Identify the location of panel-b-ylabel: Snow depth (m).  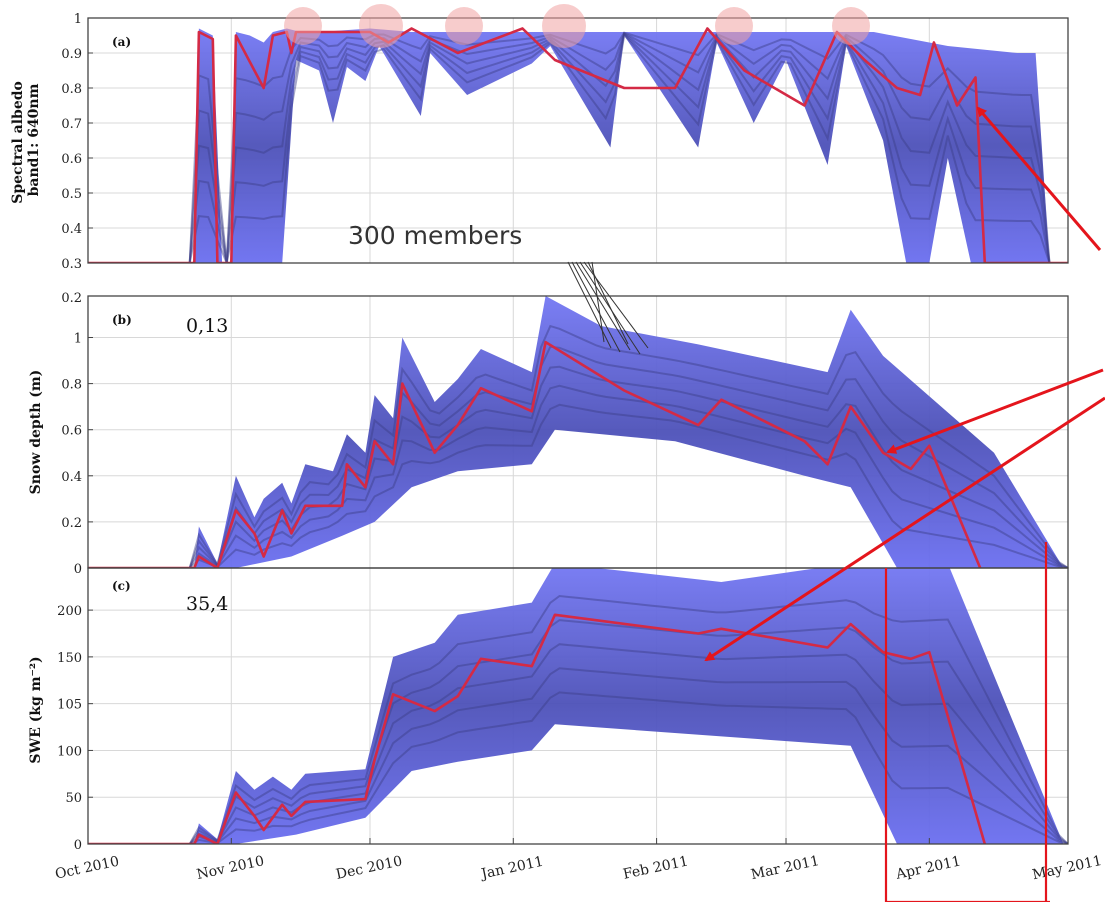
(36, 432).